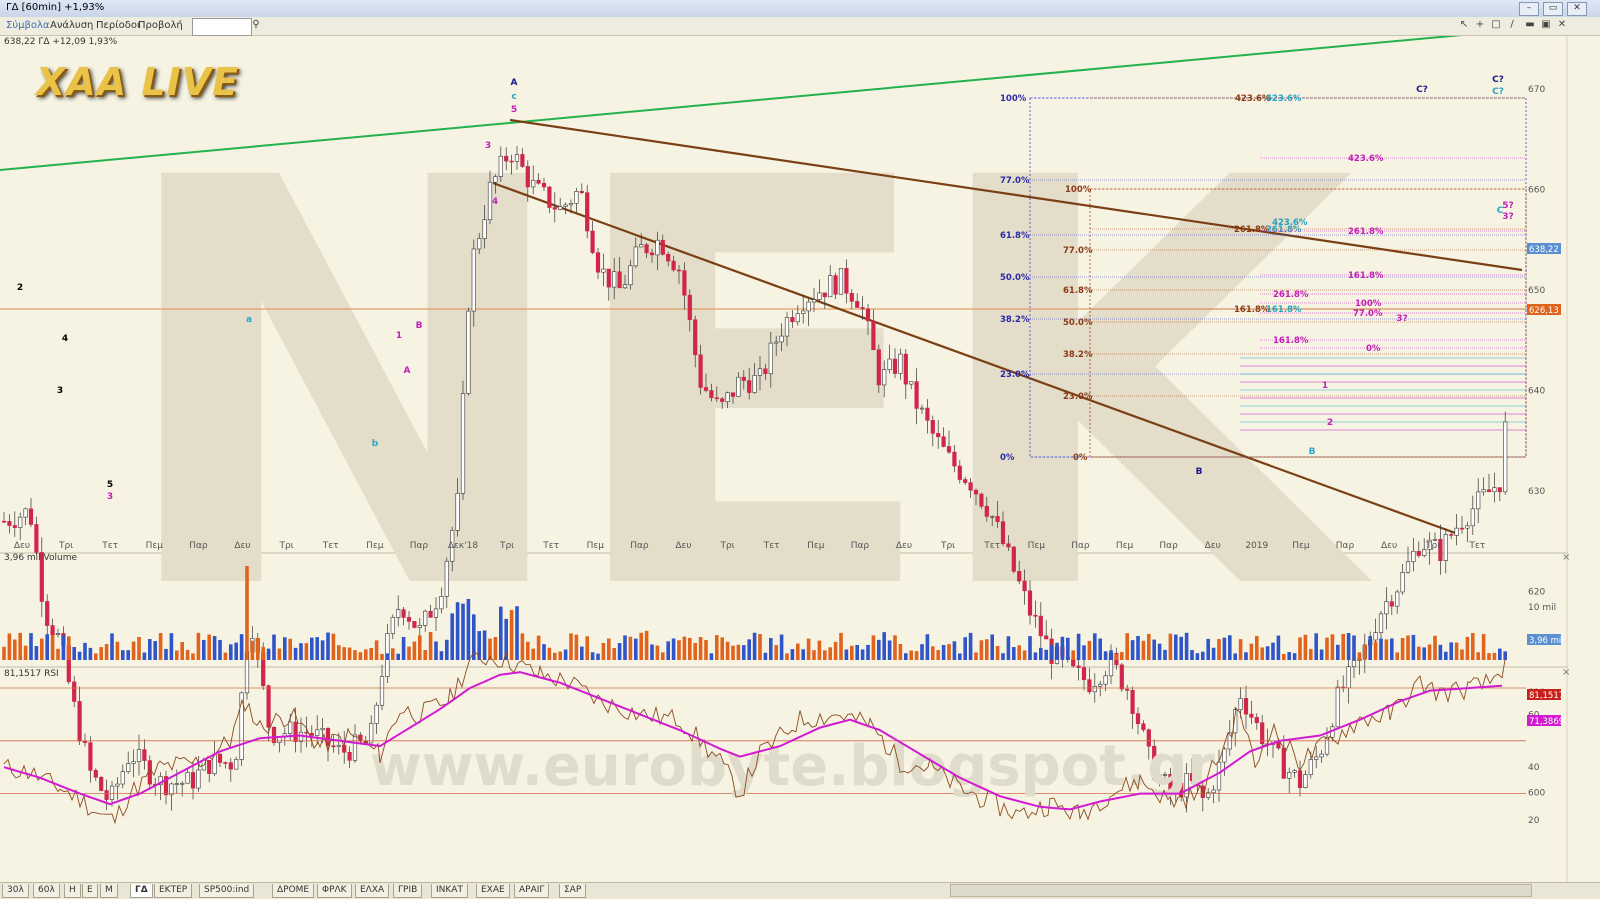 The image size is (1600, 899). What do you see at coordinates (449, 891) in the screenshot?
I see `tab-12: ΙΝΚΑΤ` at bounding box center [449, 891].